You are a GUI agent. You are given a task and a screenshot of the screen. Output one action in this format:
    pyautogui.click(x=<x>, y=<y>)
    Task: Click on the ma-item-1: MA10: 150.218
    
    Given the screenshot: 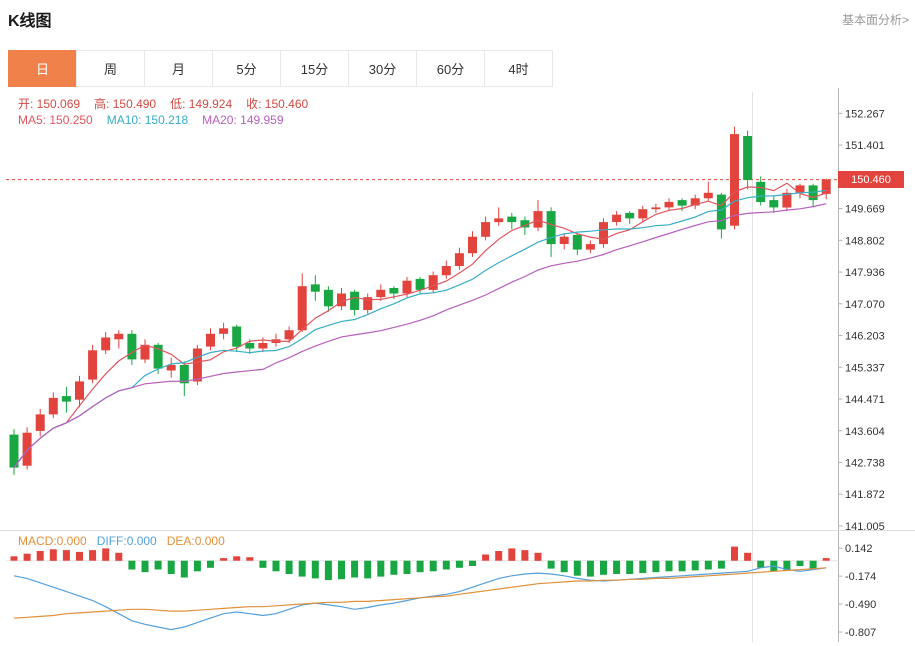 What is the action you would take?
    pyautogui.click(x=147, y=120)
    